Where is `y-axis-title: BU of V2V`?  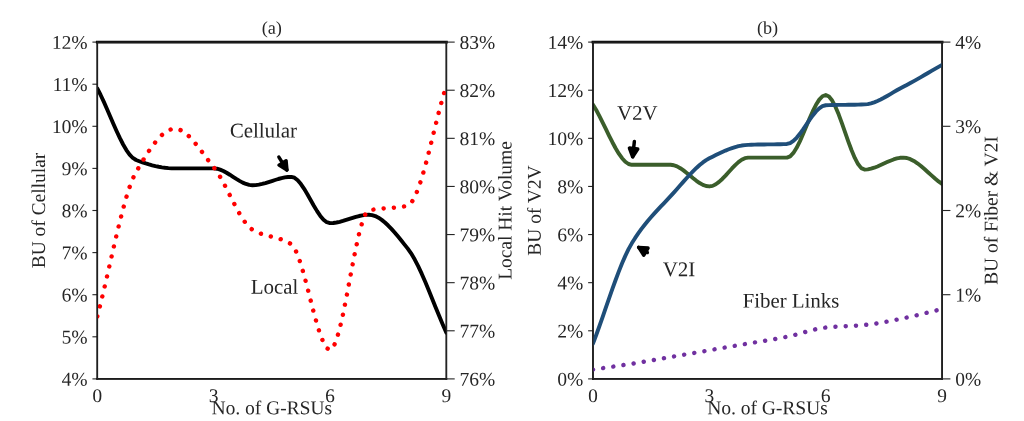 y-axis-title: BU of V2V is located at coordinates (534, 210).